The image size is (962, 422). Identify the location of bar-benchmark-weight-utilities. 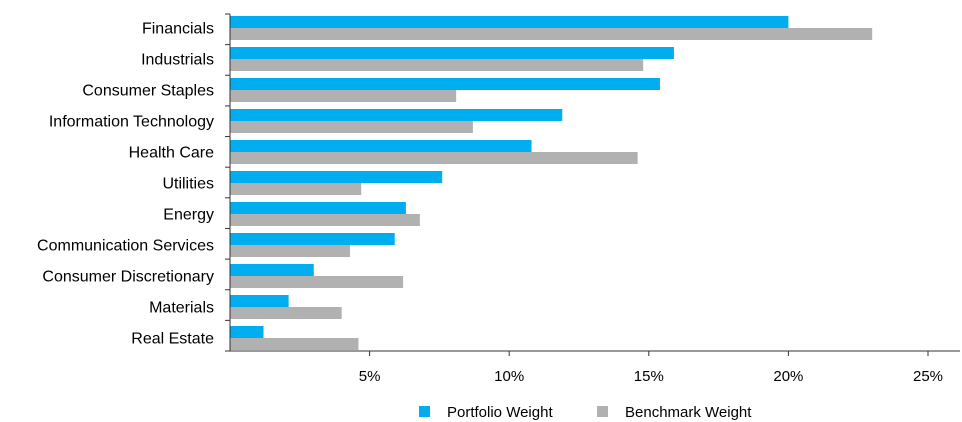
(296, 189).